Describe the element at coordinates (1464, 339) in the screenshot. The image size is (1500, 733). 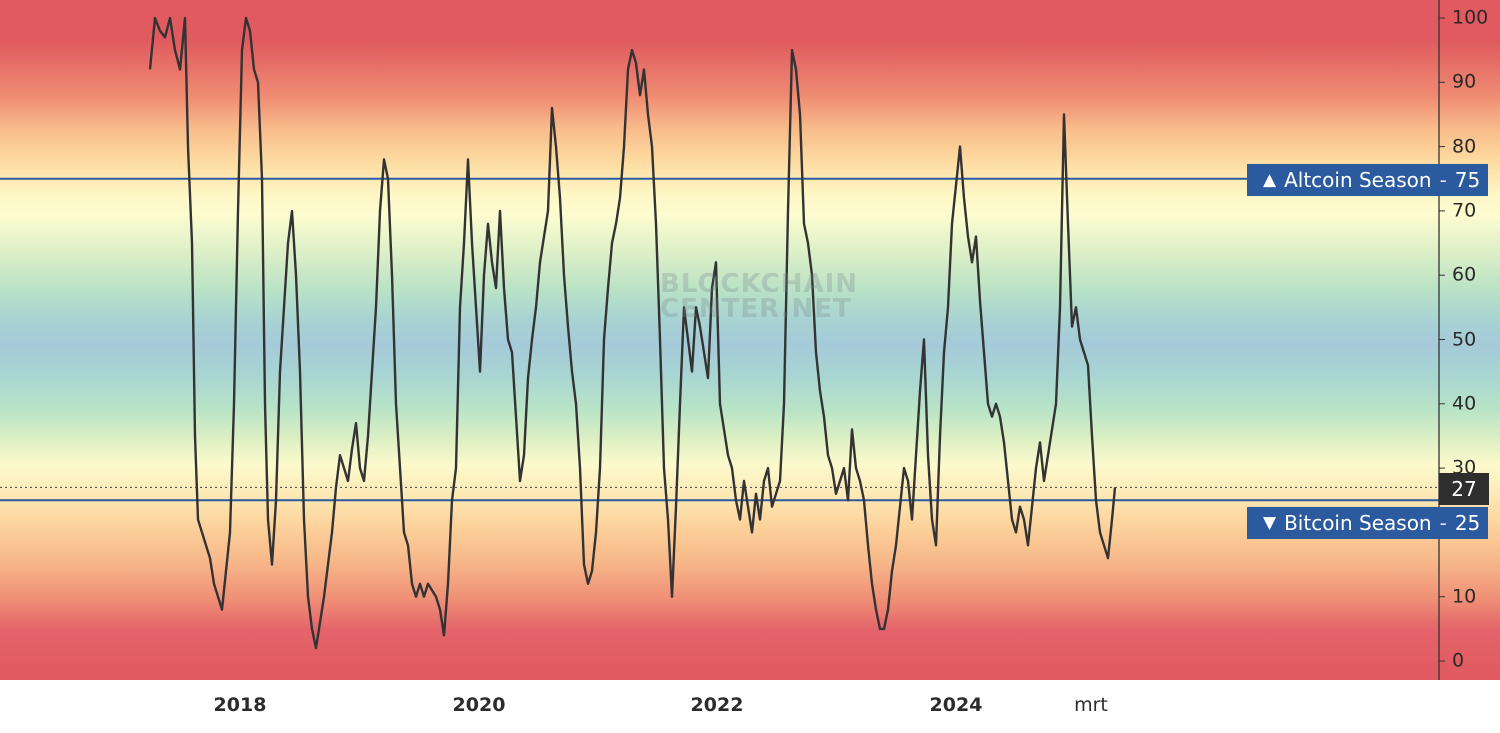
I see `y-tick-label: 50` at that location.